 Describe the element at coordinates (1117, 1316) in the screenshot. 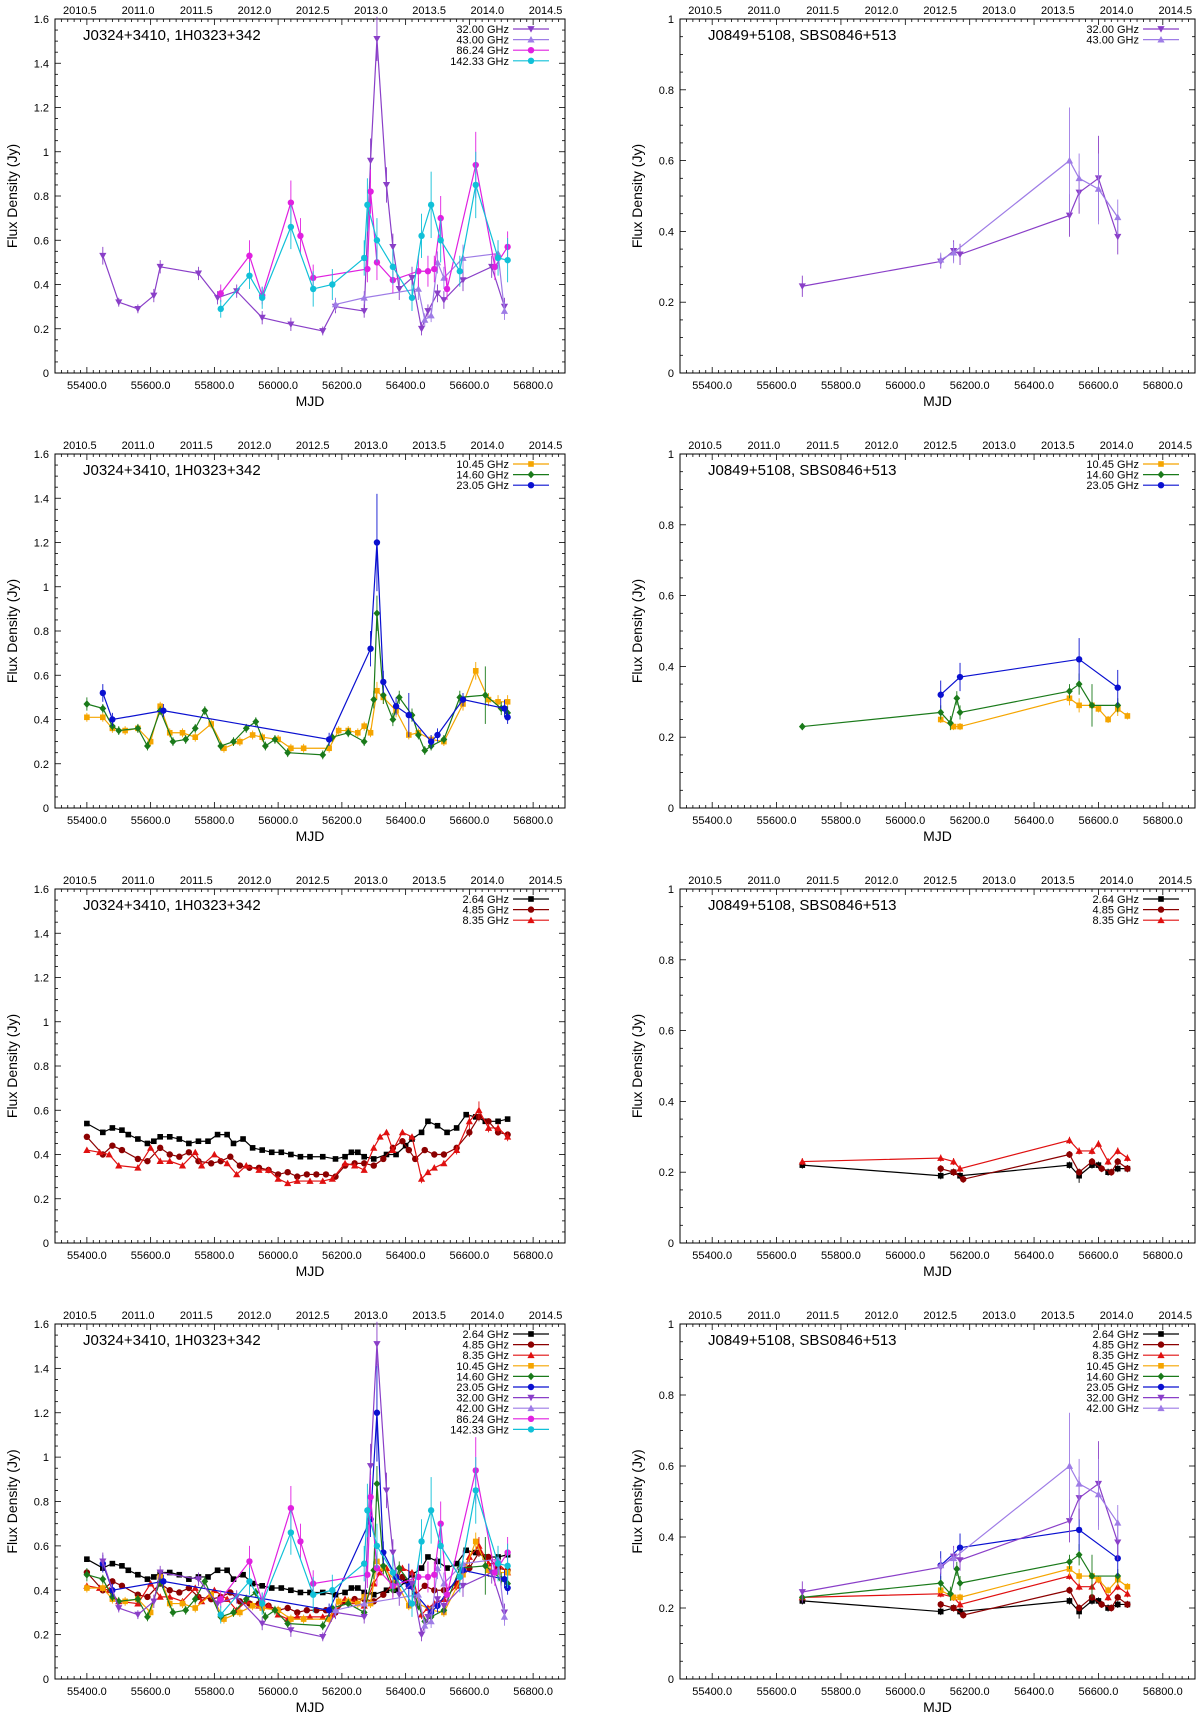

I see `year-tick-label: 2014.0` at that location.